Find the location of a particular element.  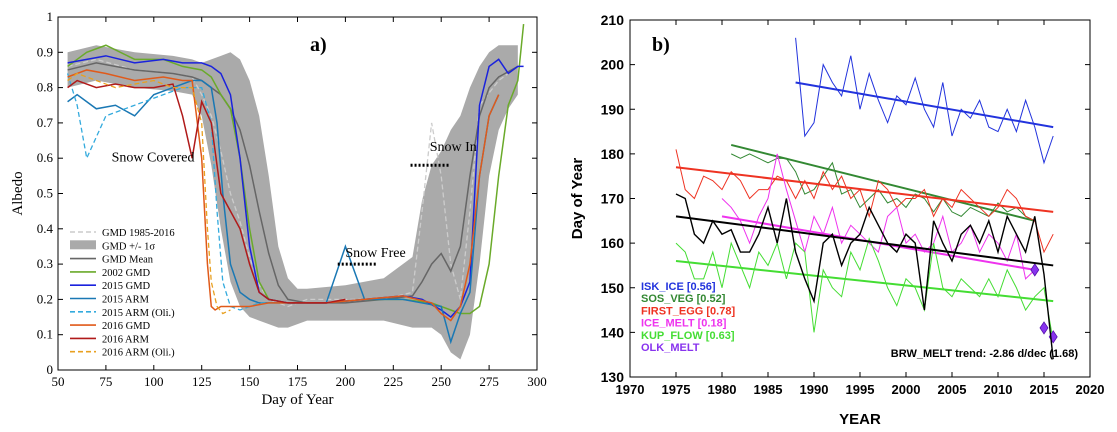

phenology-y-axis-label: Day of Year is located at coordinates (577, 199).